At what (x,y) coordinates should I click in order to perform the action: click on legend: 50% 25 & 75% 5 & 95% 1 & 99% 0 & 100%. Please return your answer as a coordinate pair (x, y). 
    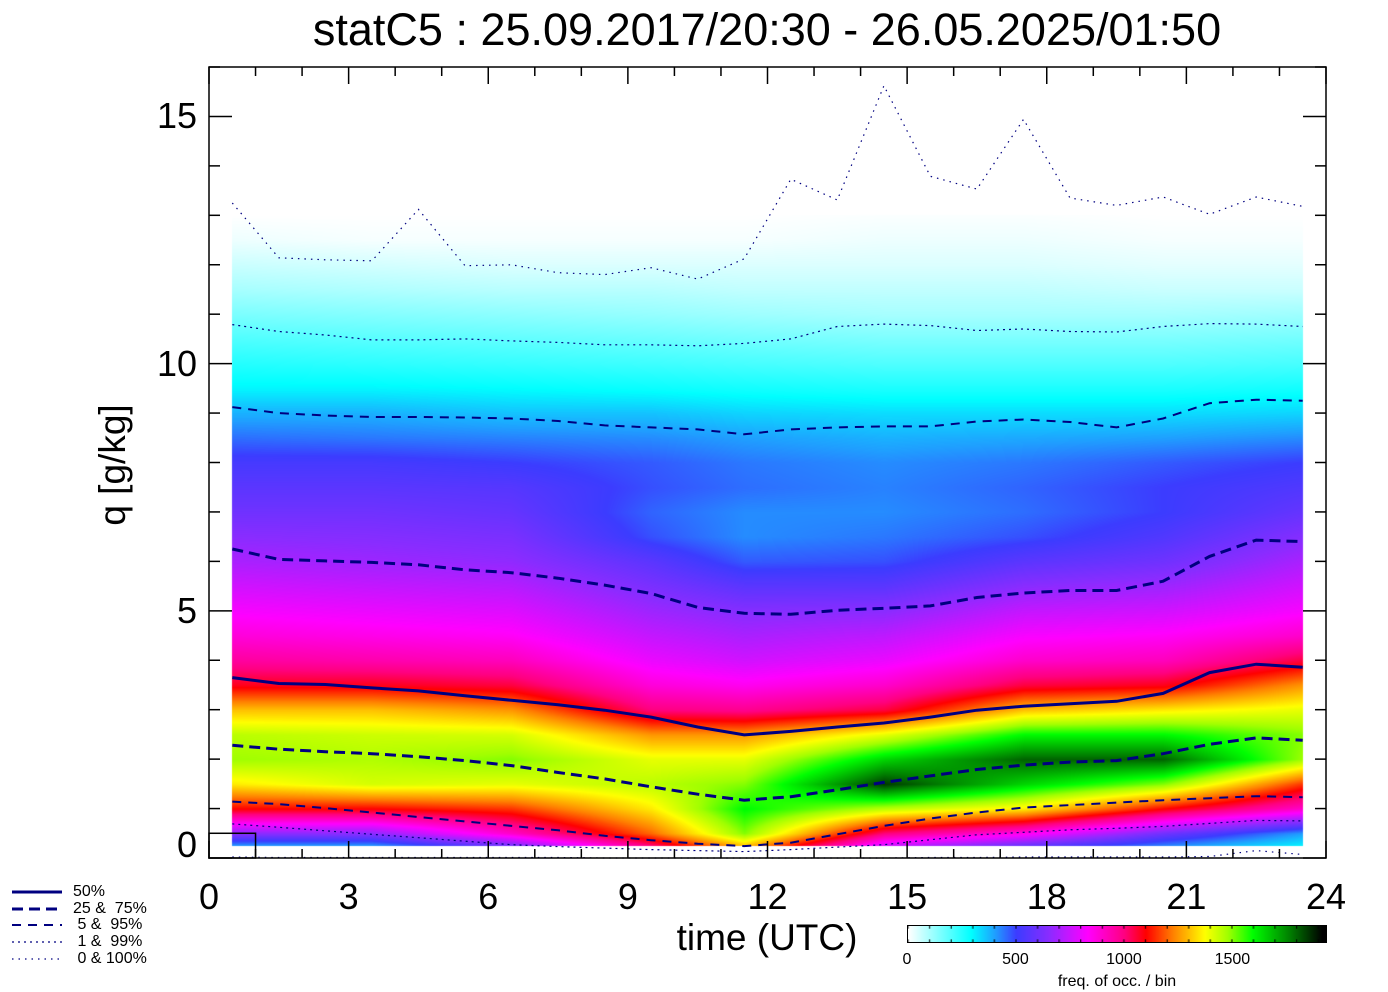
    Looking at the image, I should click on (90, 925).